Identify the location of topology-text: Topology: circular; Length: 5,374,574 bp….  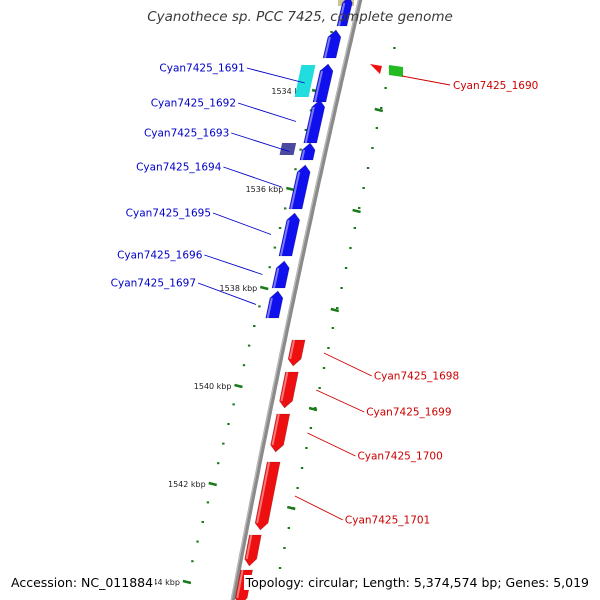
(417, 582).